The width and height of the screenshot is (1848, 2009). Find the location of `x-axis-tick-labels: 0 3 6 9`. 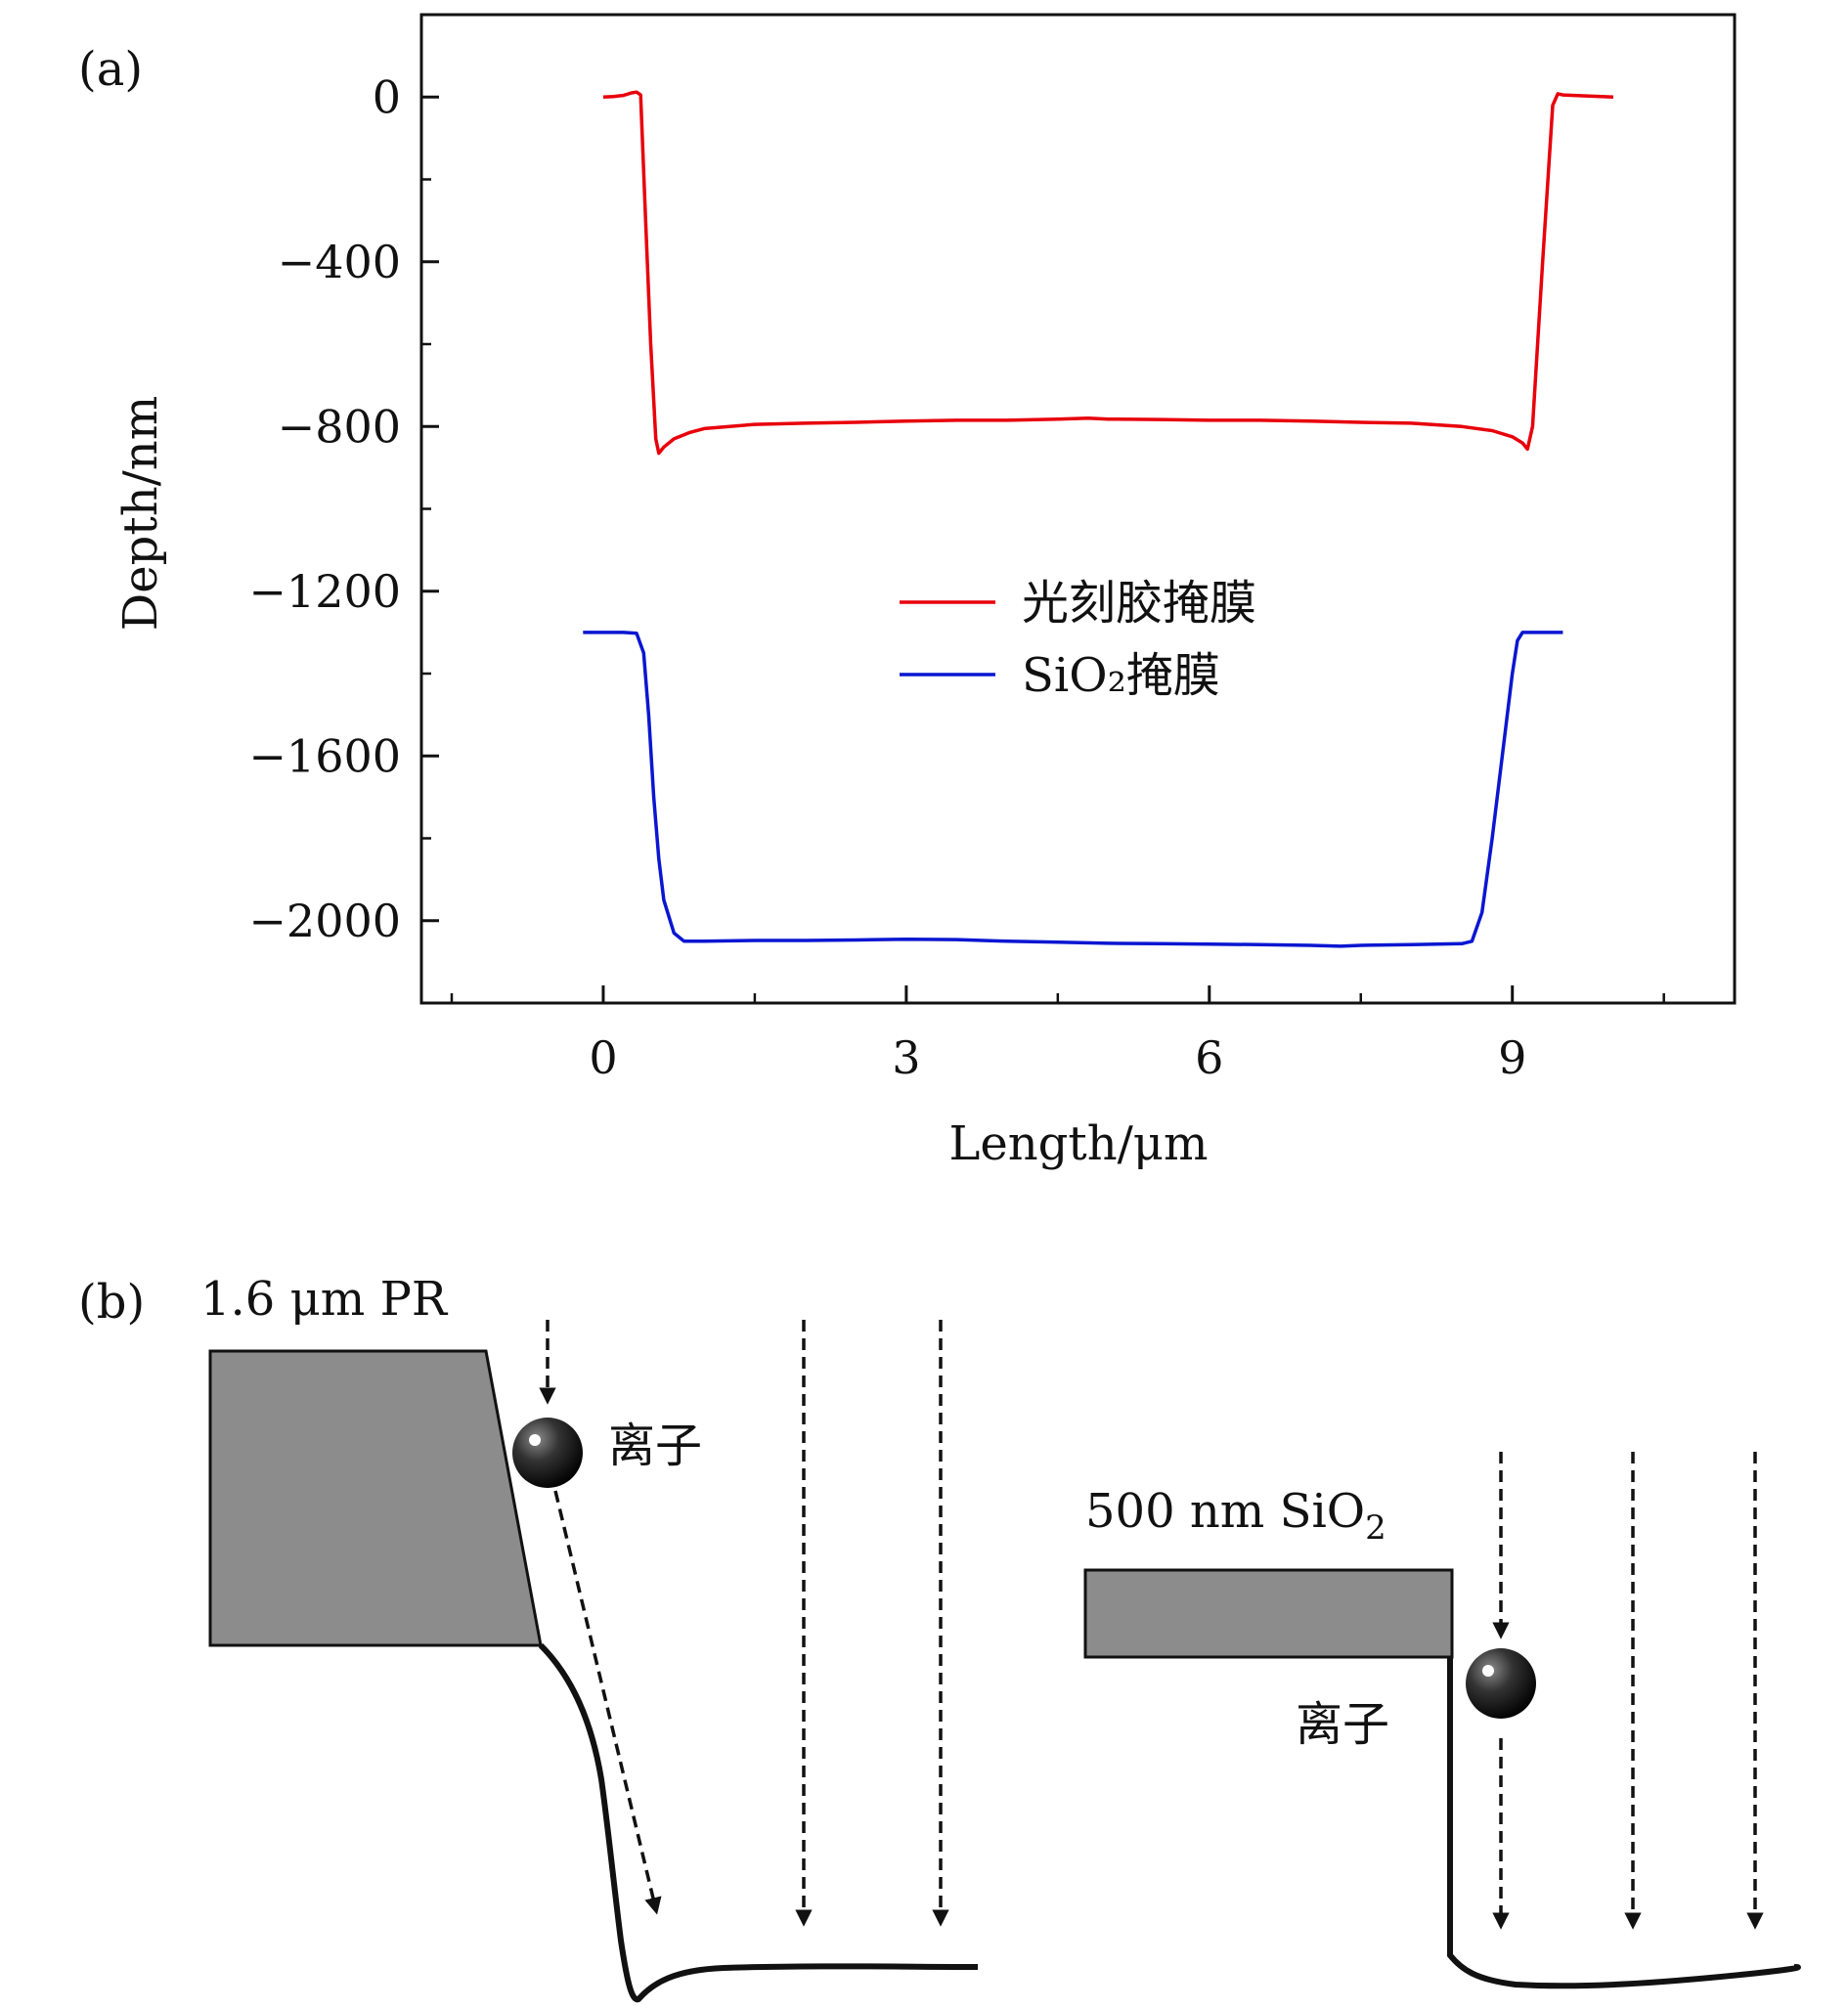

x-axis-tick-labels: 0 3 6 9 is located at coordinates (1057, 1057).